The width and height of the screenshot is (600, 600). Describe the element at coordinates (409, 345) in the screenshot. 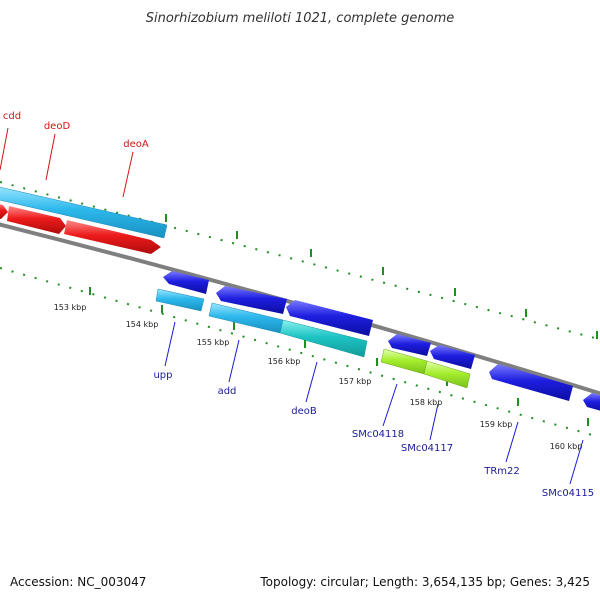

I see `gene-arrow-SMc04118` at that location.